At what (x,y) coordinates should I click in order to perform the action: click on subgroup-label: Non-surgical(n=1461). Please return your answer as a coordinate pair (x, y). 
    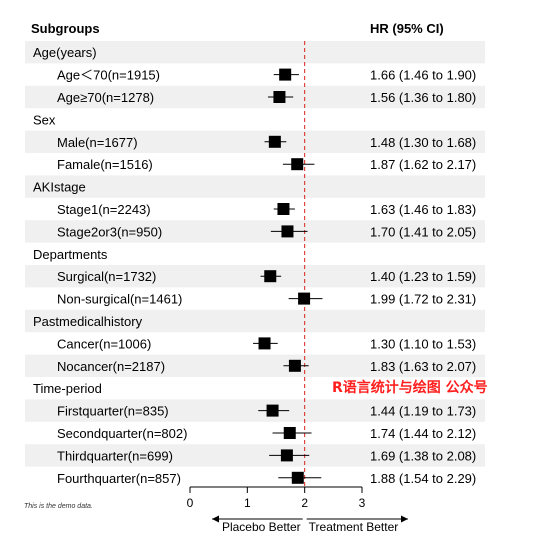
    Looking at the image, I should click on (119, 299).